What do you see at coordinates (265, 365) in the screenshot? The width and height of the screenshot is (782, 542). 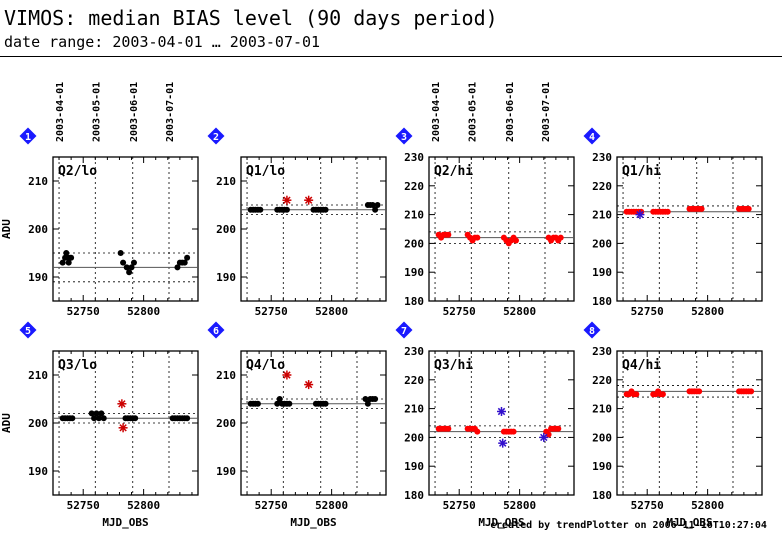 I see `panel-label: Q4/lo` at bounding box center [265, 365].